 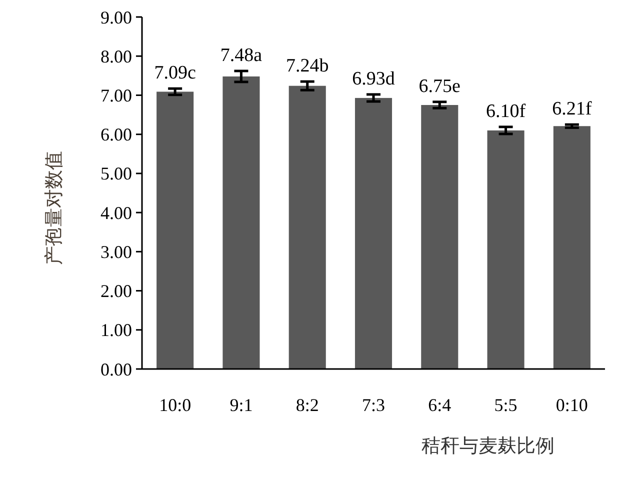 What do you see at coordinates (440, 405) in the screenshot?
I see `x-tick-label: 6:4` at bounding box center [440, 405].